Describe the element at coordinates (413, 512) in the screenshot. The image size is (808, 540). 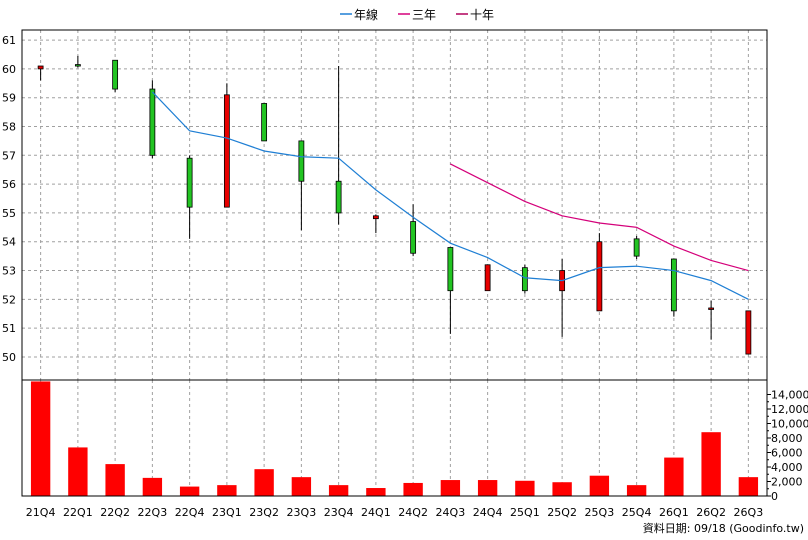
I see `x-tick-label: 24Q2` at that location.